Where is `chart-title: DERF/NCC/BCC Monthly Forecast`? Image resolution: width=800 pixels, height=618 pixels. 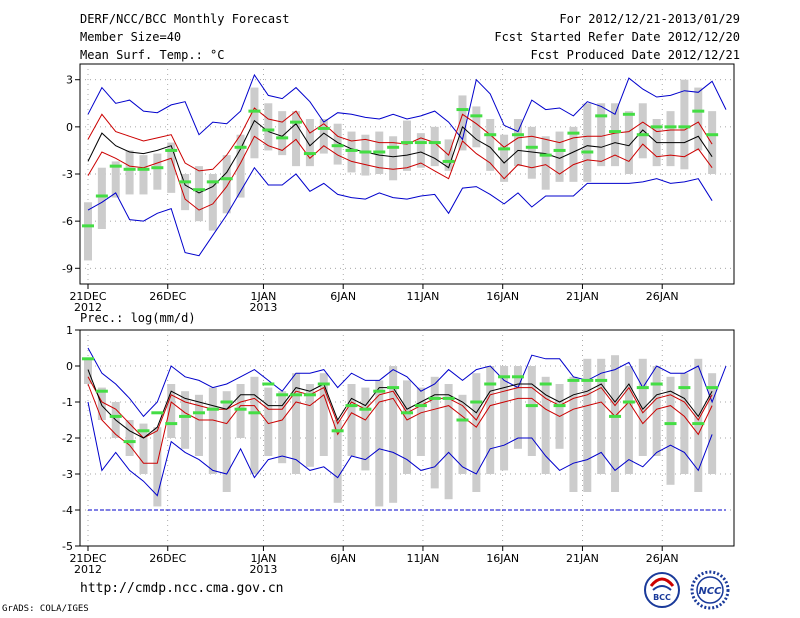 chart-title: DERF/NCC/BCC Monthly Forecast is located at coordinates (185, 19).